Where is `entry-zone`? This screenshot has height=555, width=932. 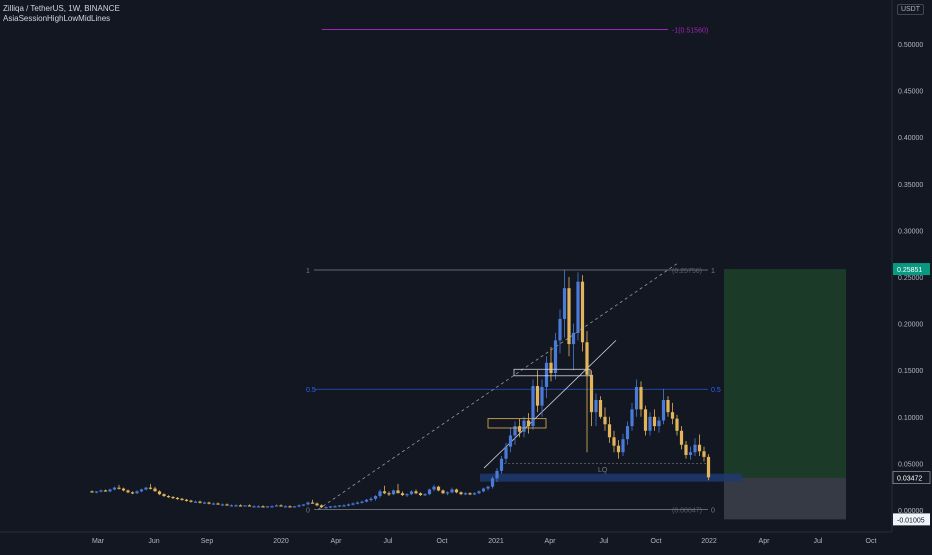
entry-zone is located at coordinates (611, 477).